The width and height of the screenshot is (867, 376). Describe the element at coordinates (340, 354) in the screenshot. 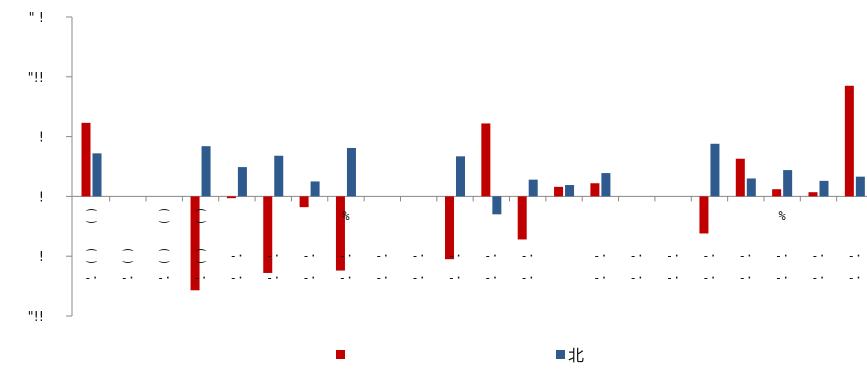

I see `legend-swatch-series-a` at that location.